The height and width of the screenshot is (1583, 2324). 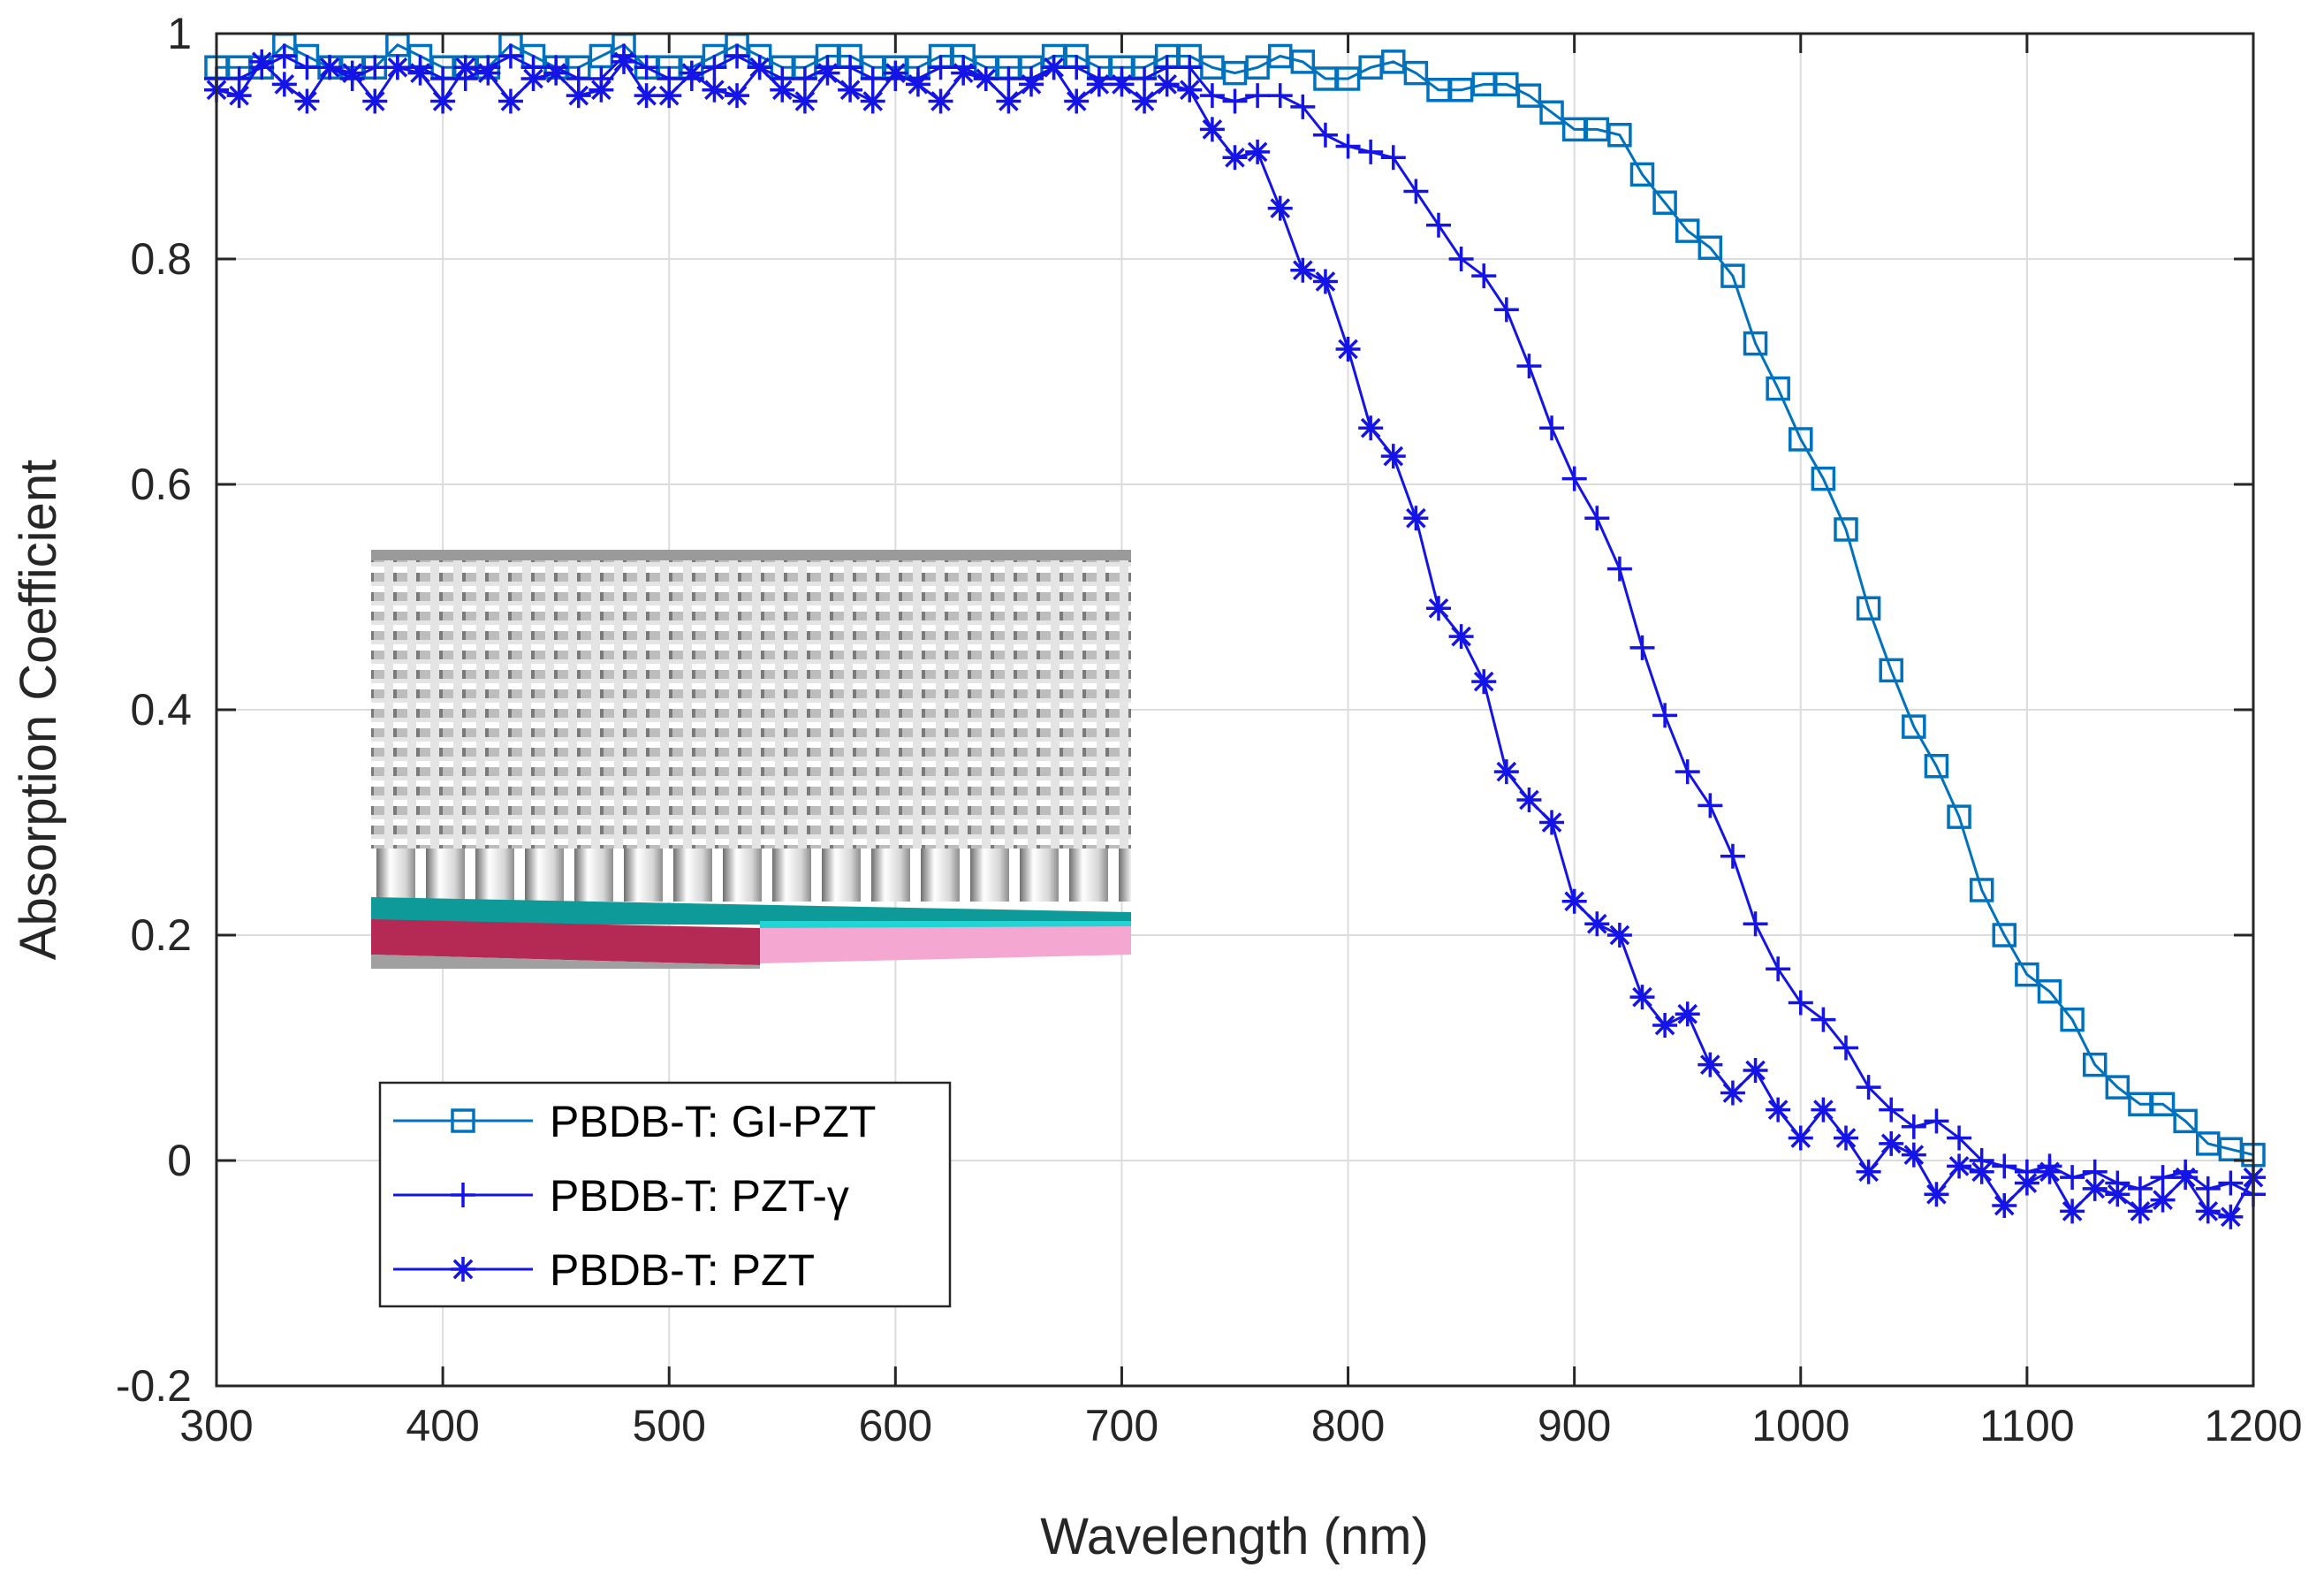 What do you see at coordinates (1574, 1425) in the screenshot?
I see `x-tick-label: 900` at bounding box center [1574, 1425].